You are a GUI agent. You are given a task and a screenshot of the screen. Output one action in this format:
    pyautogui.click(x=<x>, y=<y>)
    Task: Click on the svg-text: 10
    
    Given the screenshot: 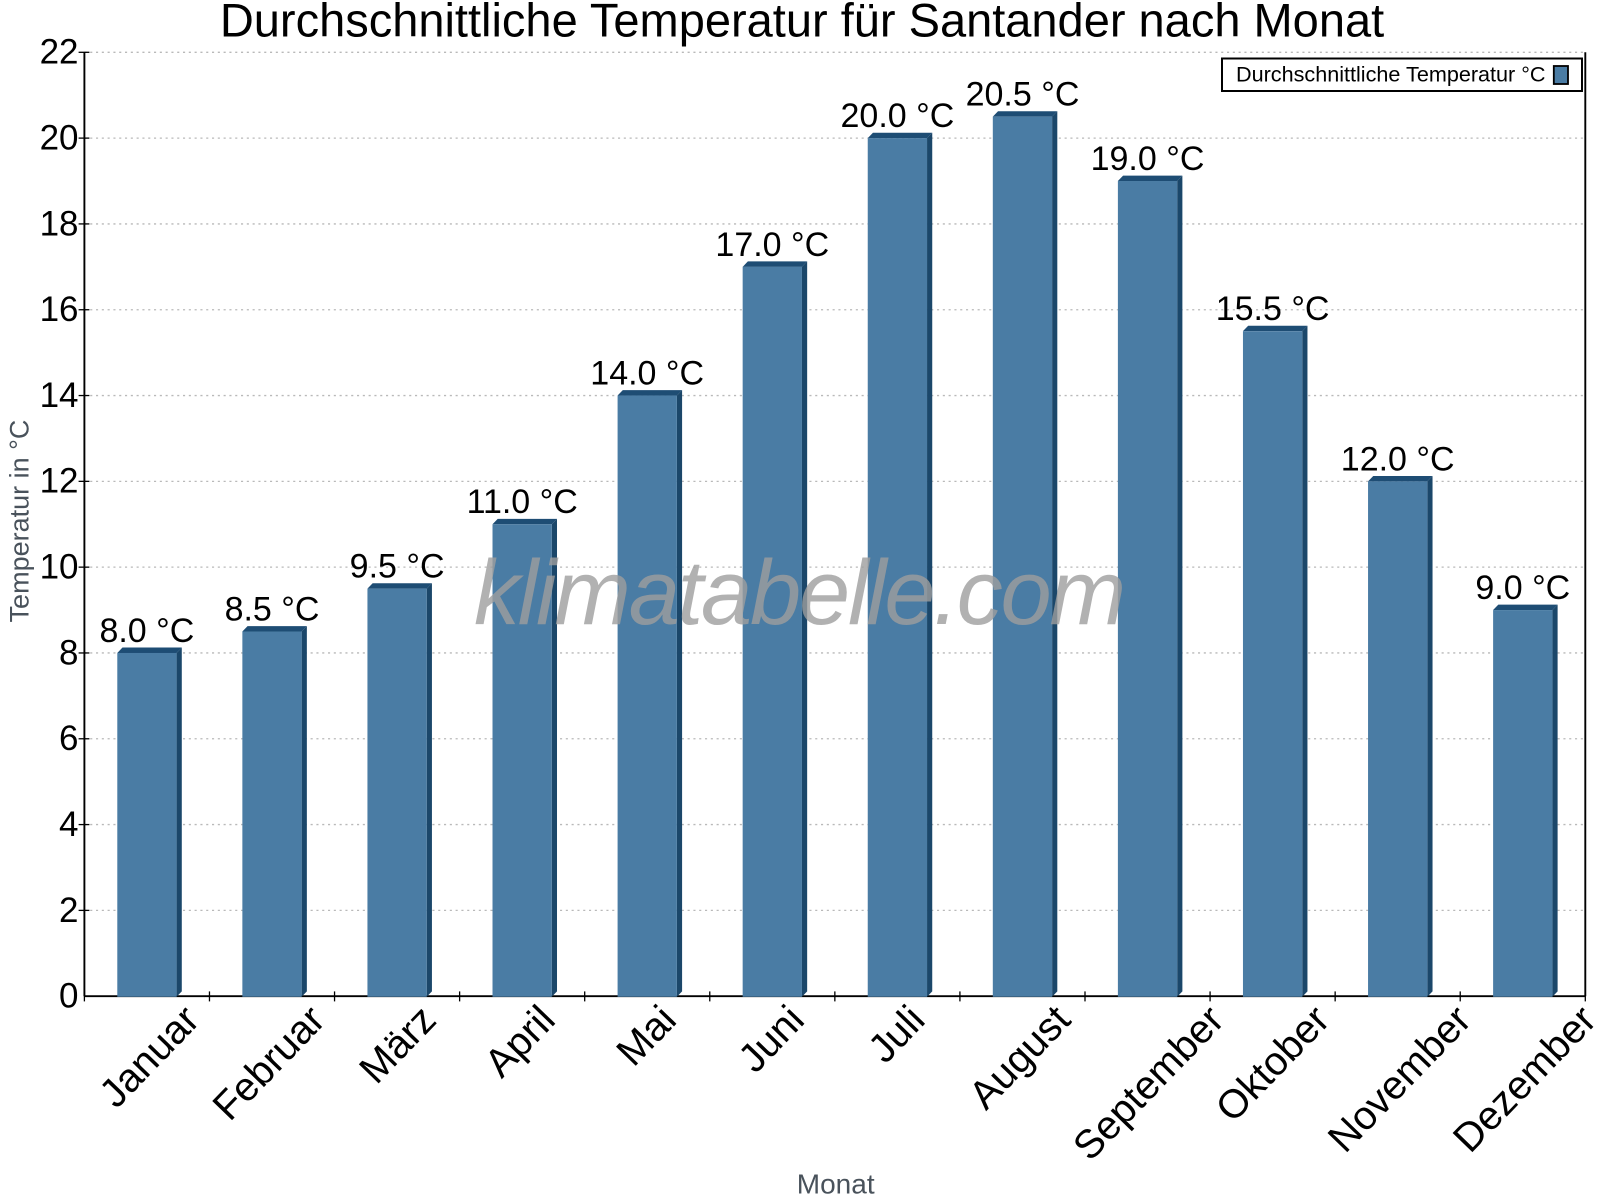 What is the action you would take?
    pyautogui.click(x=59, y=567)
    